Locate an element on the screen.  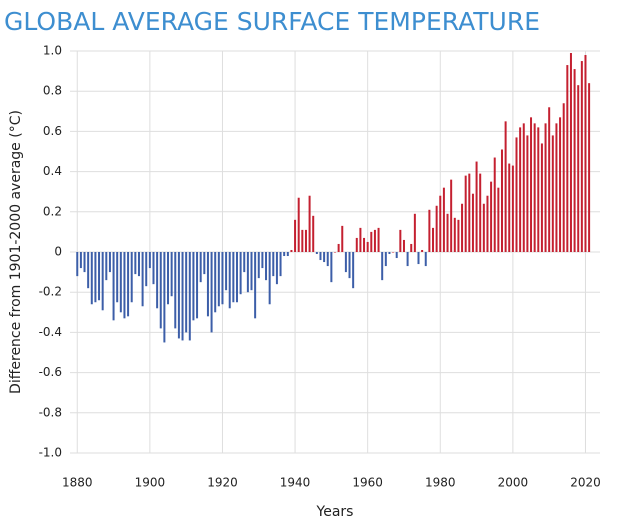
y-tick-label: -0.4 is located at coordinates (50, 332).